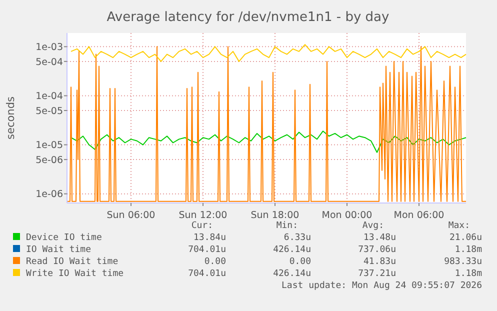  I want to click on y-axis-title: seconds, so click(11, 118).